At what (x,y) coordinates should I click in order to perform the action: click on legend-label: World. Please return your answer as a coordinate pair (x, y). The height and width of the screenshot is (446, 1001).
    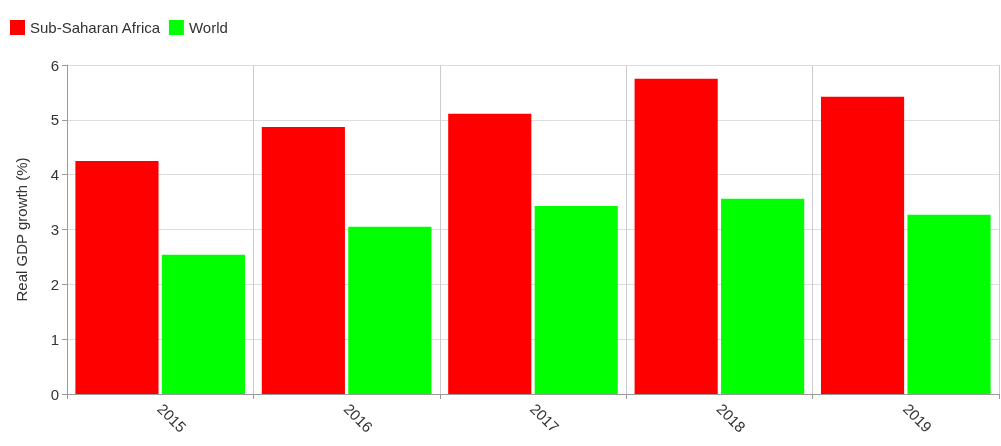
    Looking at the image, I should click on (208, 27).